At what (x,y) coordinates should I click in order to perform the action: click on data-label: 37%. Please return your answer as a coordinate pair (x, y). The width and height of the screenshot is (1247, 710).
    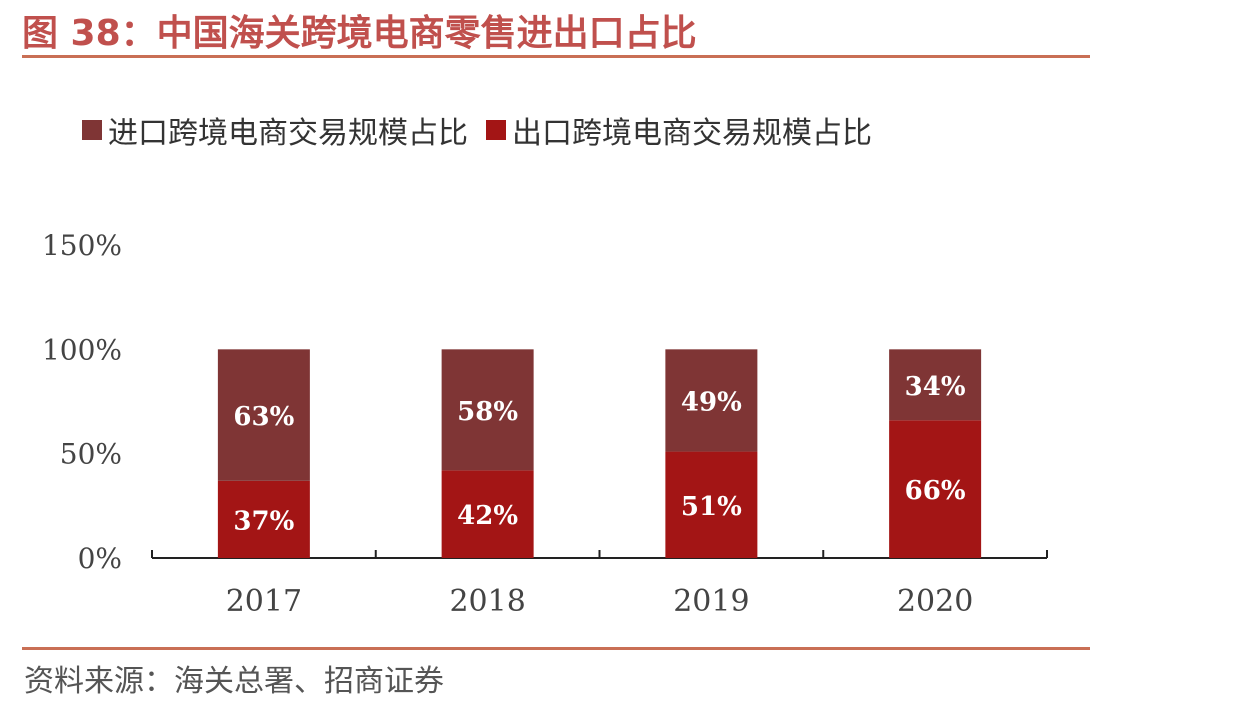
    Looking at the image, I should click on (263, 521).